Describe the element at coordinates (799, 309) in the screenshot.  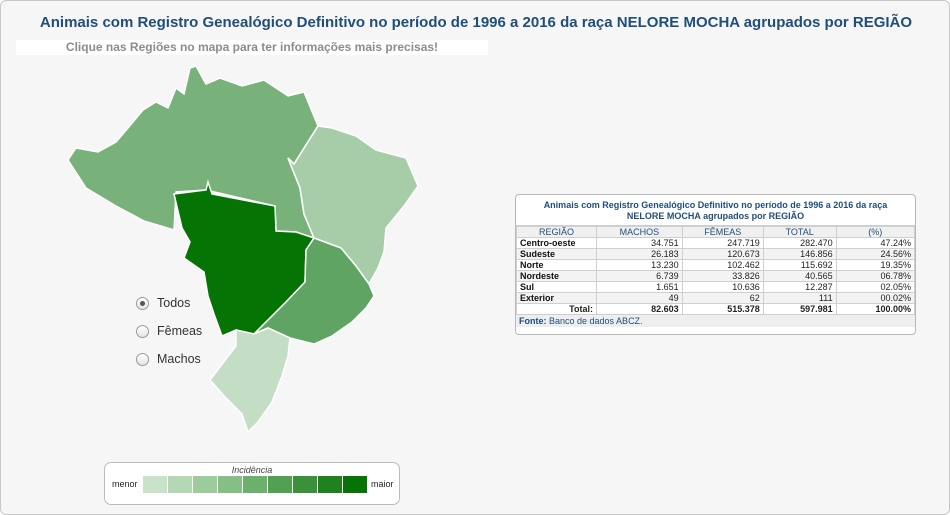
I see `total-total: 597.981` at that location.